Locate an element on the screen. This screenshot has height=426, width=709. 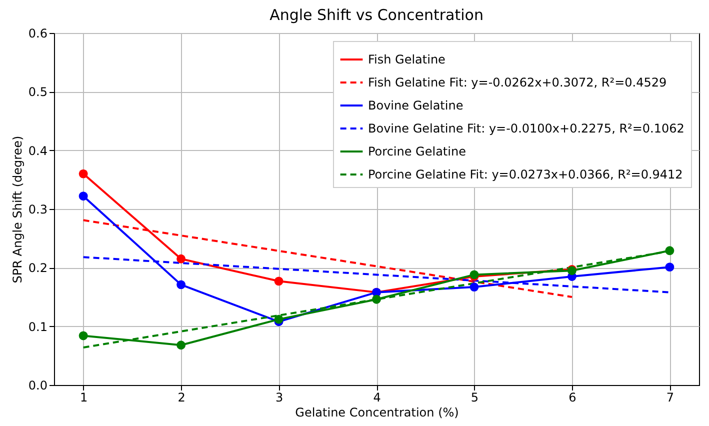
y-tick-label: 0.5 is located at coordinates (38, 92).